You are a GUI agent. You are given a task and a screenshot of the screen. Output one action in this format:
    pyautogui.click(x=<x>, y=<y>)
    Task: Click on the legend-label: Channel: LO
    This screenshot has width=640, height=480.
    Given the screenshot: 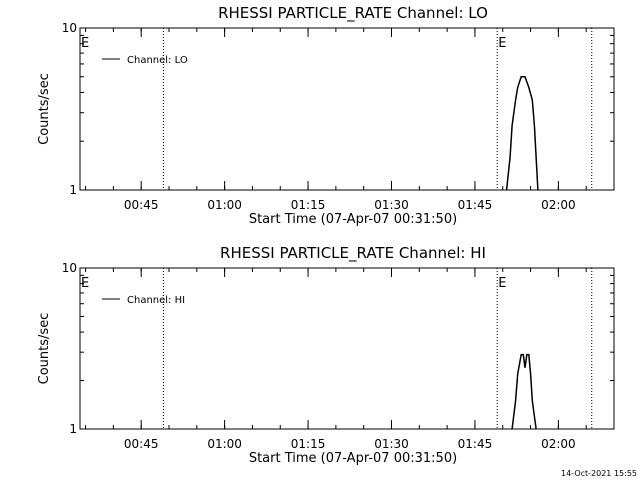 What is the action you would take?
    pyautogui.click(x=157, y=60)
    